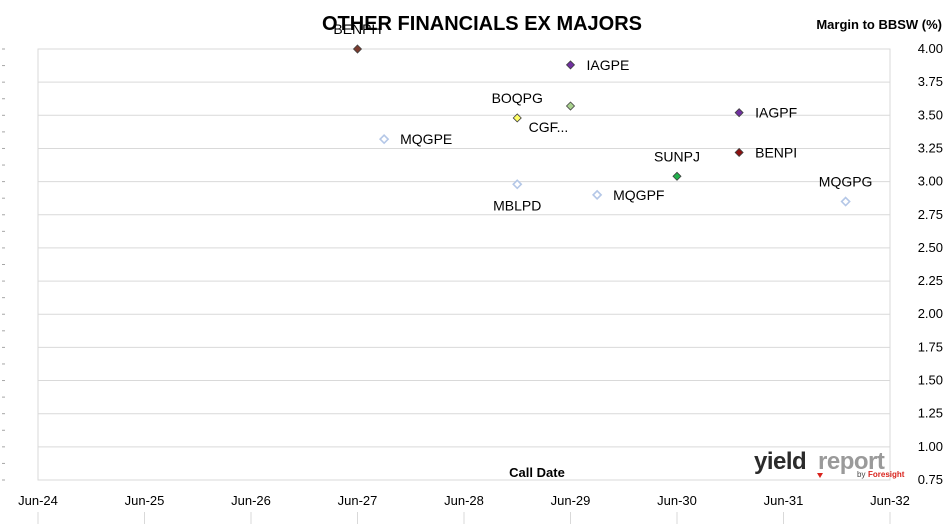 The width and height of the screenshot is (948, 524). What do you see at coordinates (384, 139) in the screenshot?
I see `data-point-mqgpe` at bounding box center [384, 139].